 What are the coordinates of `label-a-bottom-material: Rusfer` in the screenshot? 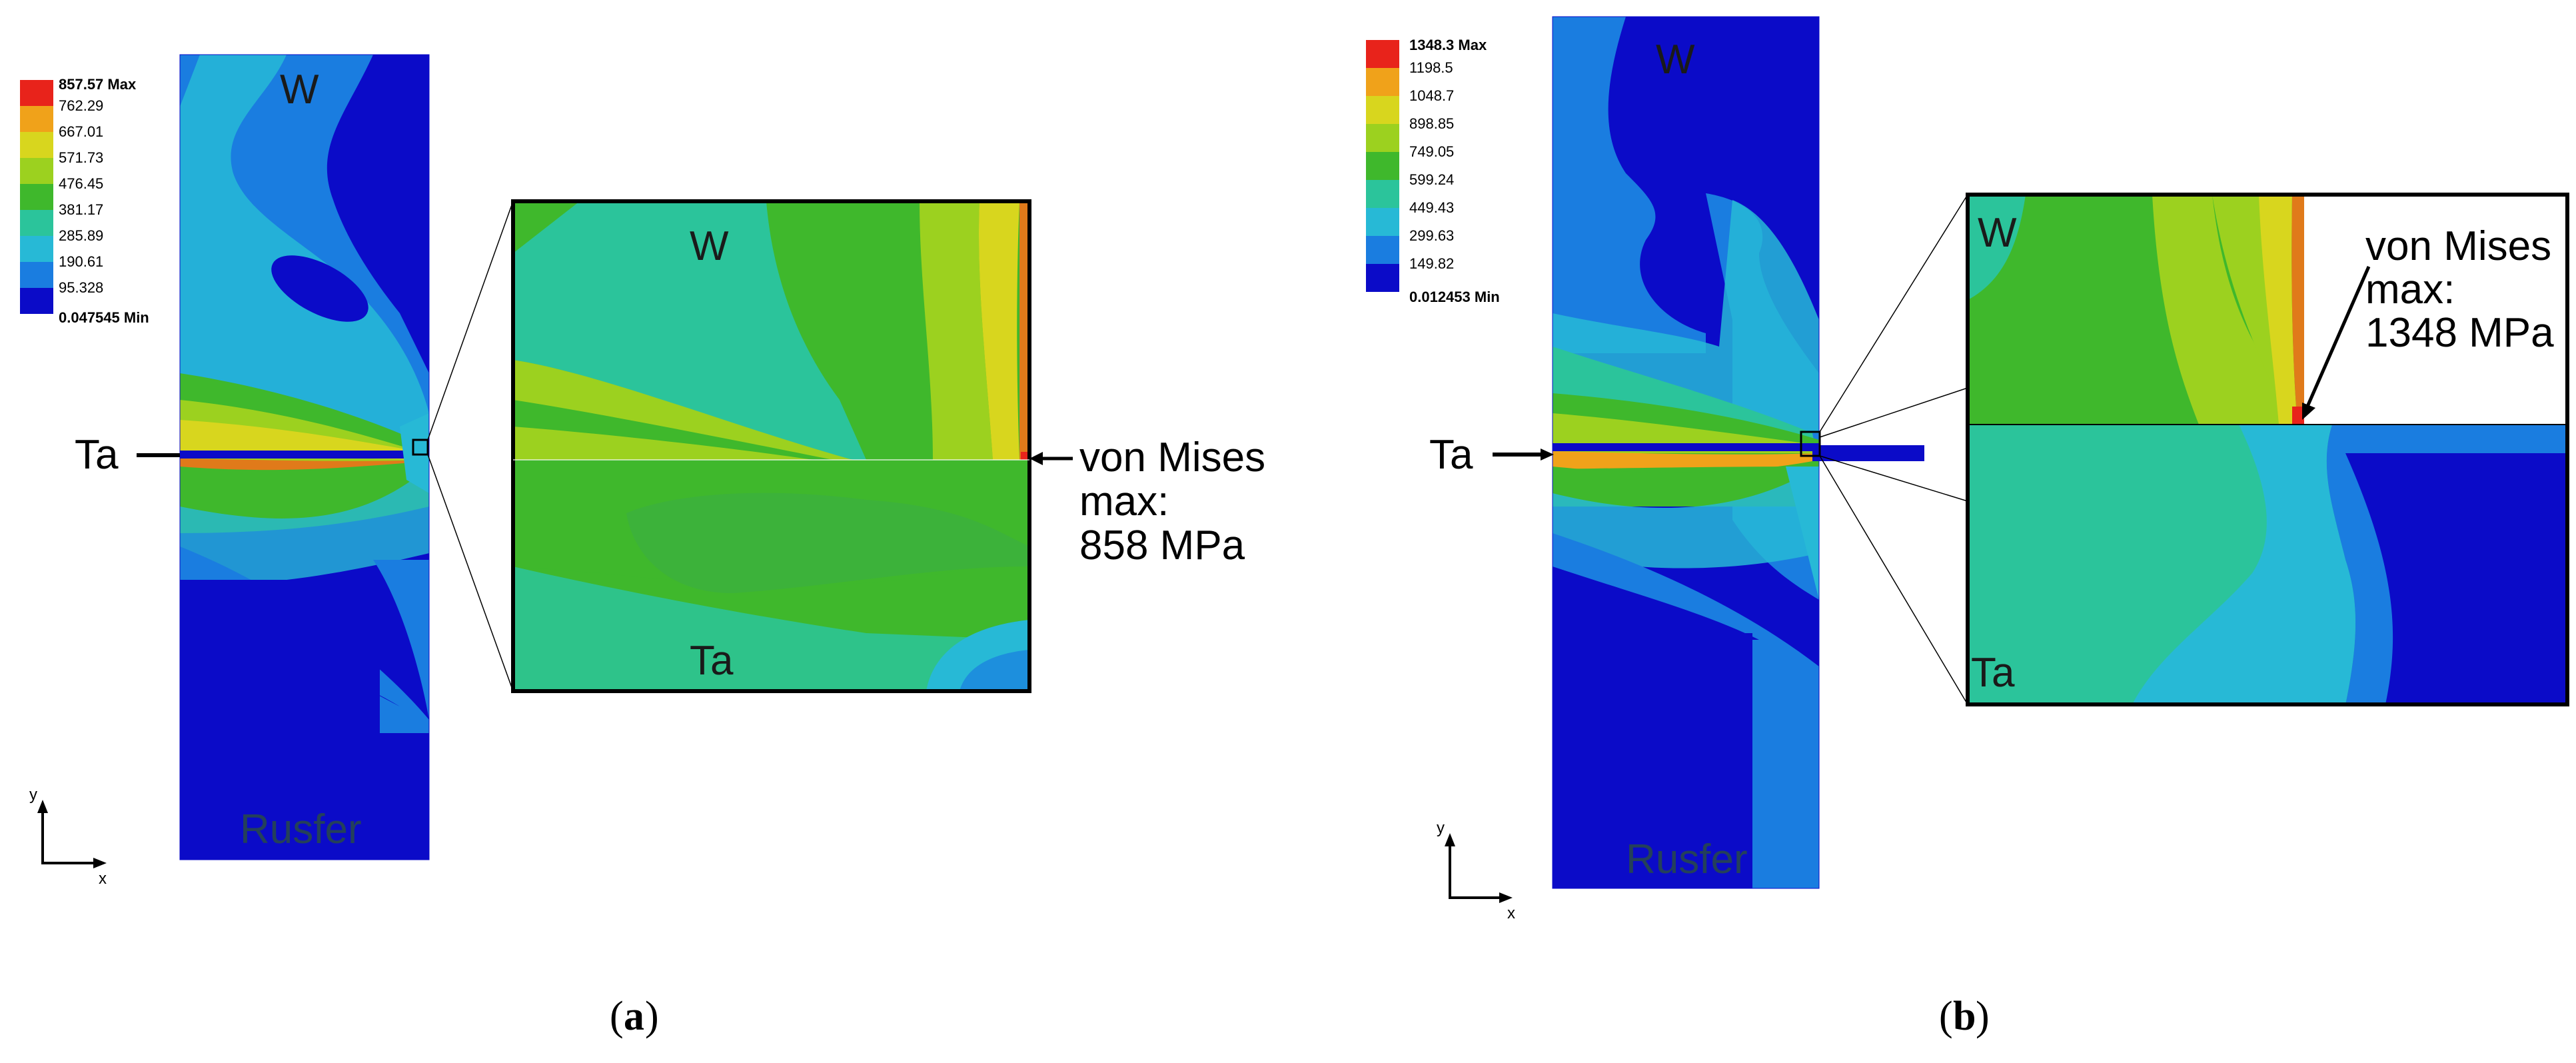 It's located at (301, 829).